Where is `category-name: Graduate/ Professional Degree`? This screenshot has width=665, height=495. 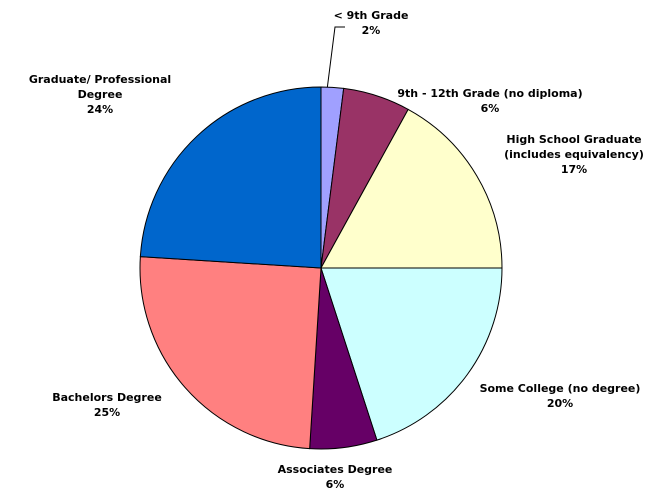 category-name: Graduate/ Professional Degree is located at coordinates (100, 87).